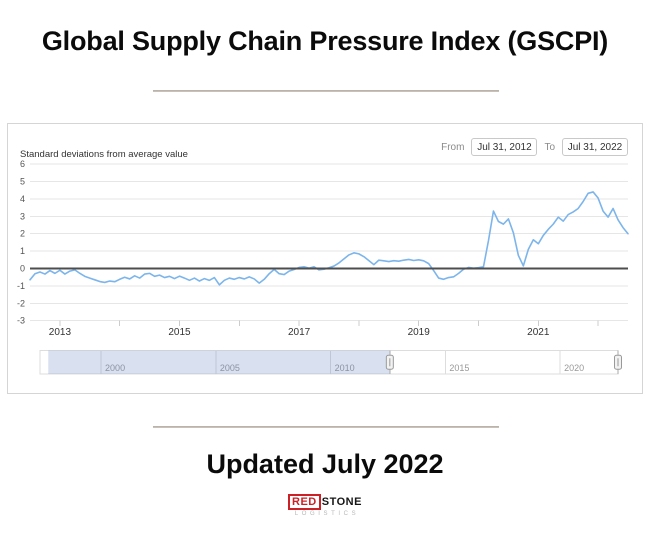 The width and height of the screenshot is (650, 545). Describe the element at coordinates (22, 164) in the screenshot. I see `svg-text: 6` at that location.